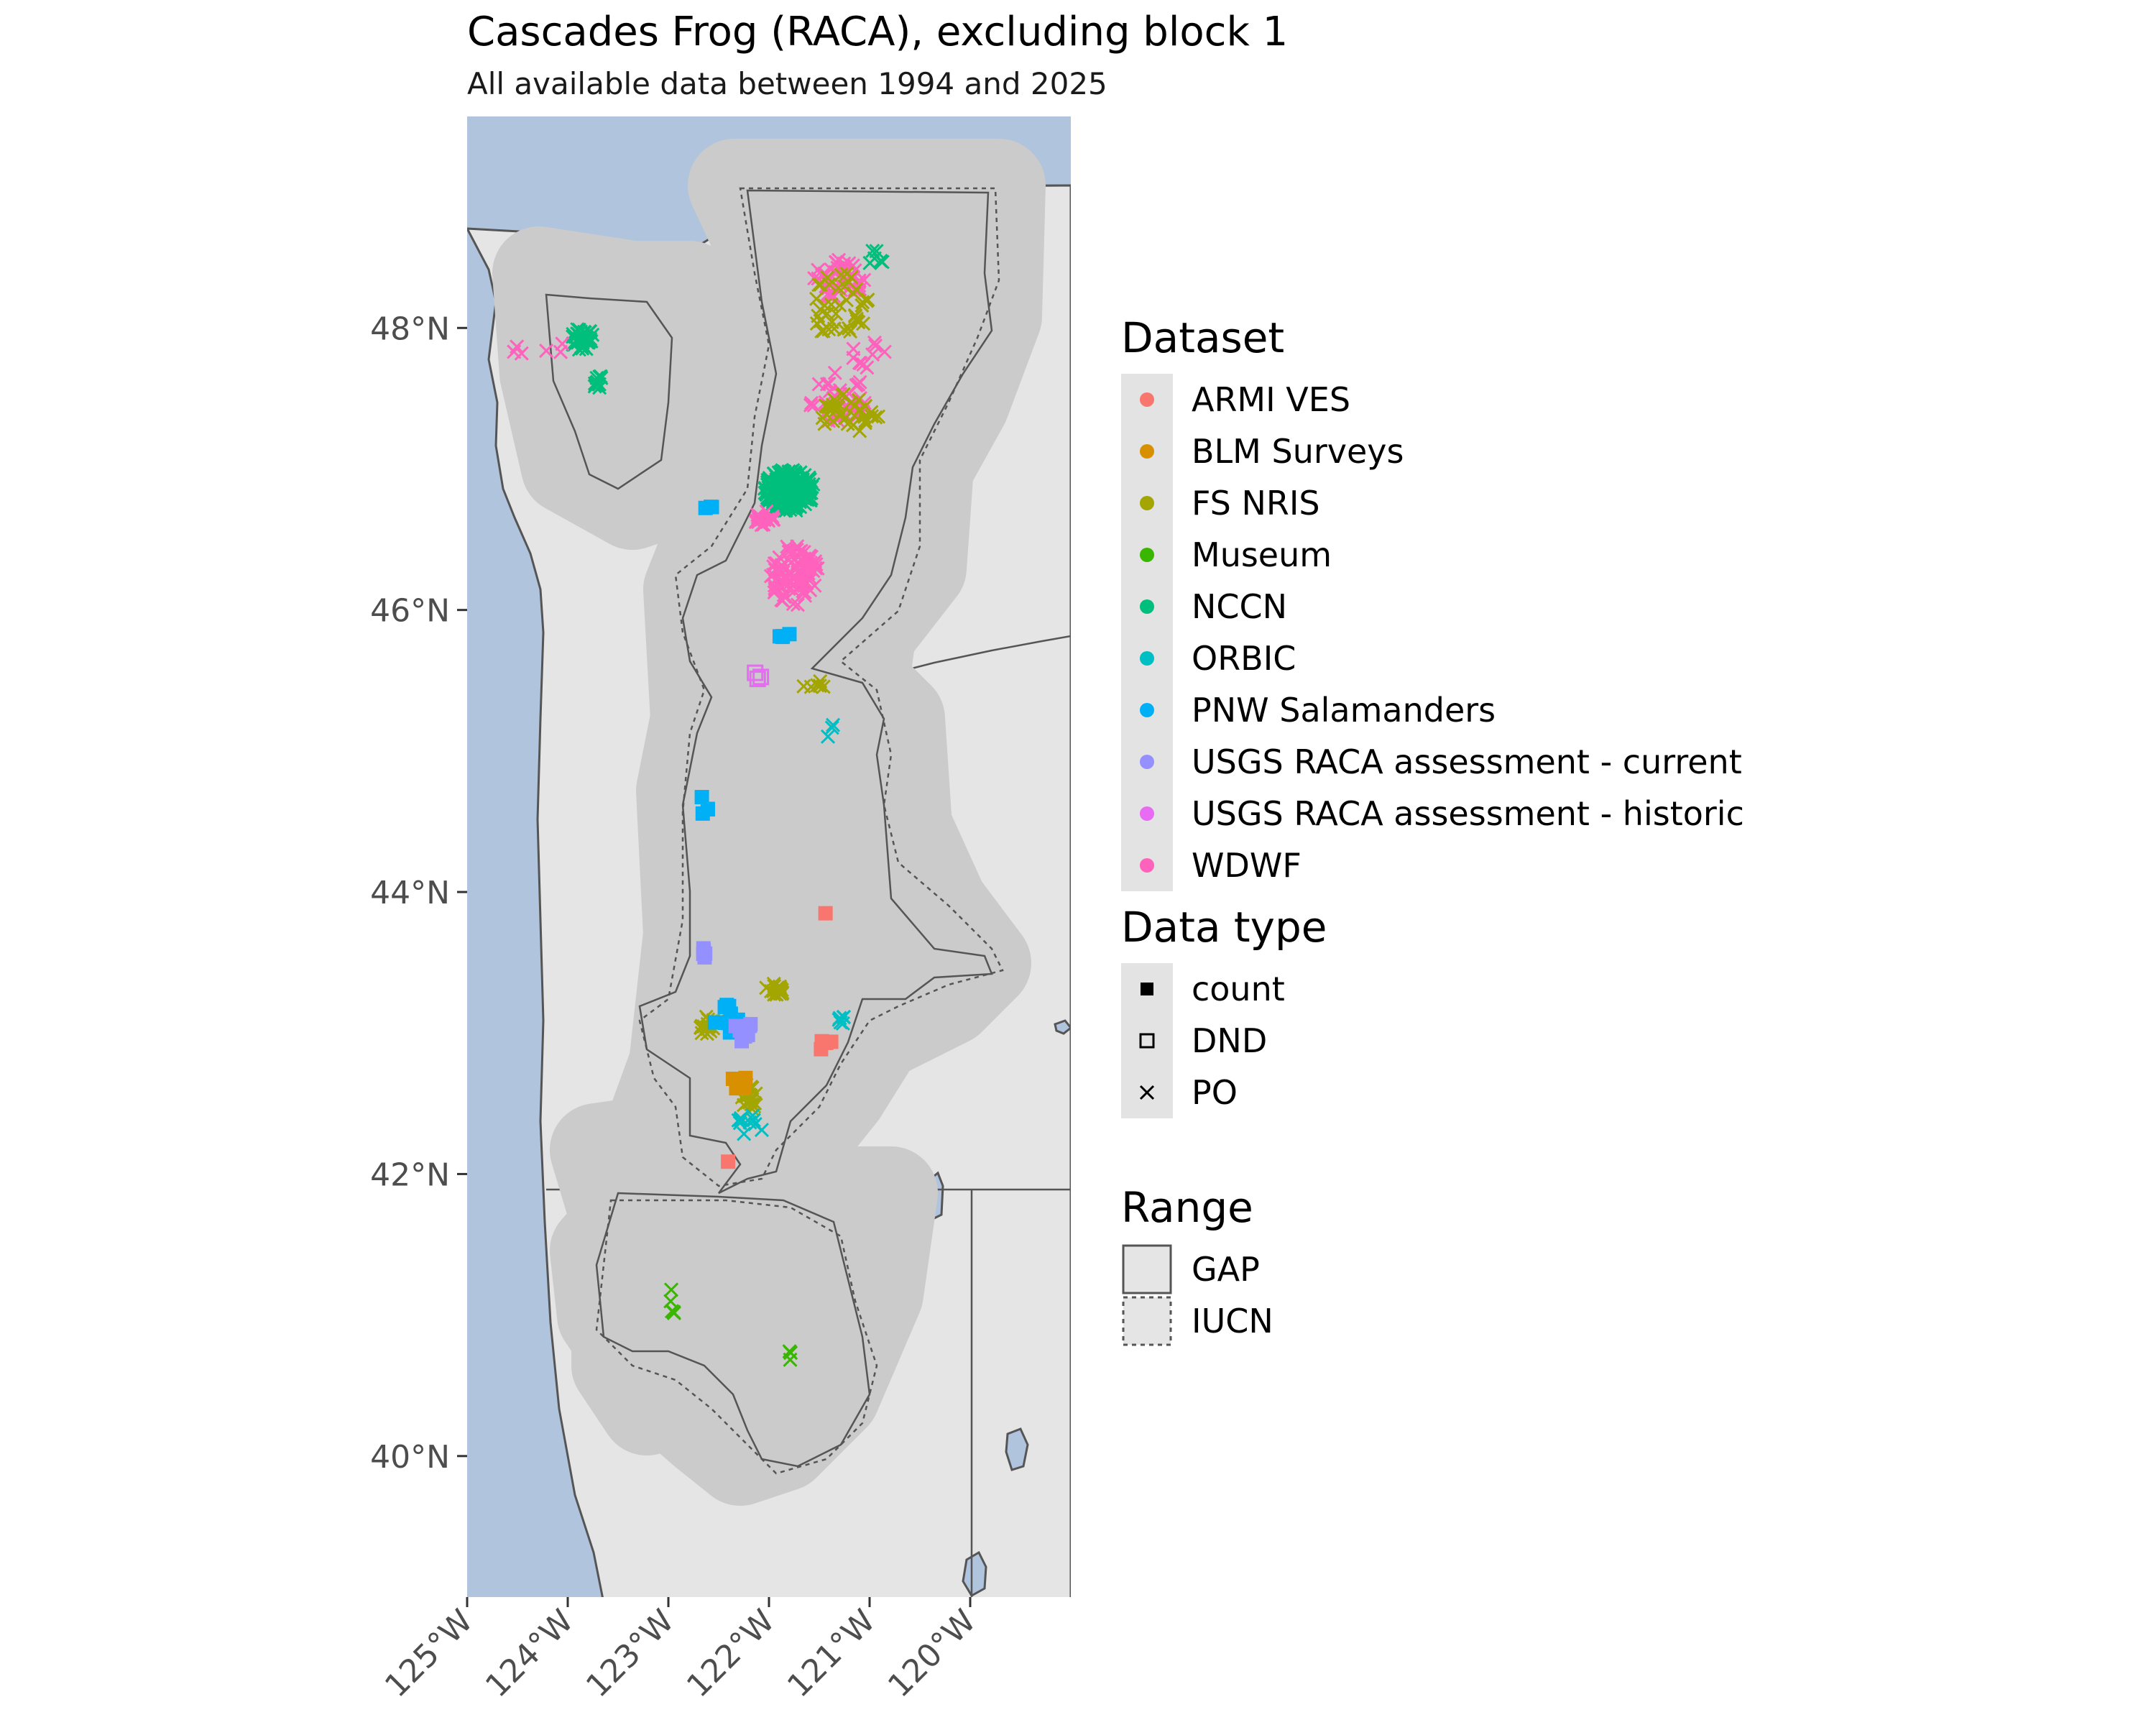 The height and width of the screenshot is (1725, 2156). What do you see at coordinates (1517, 1041) in the screenshot?
I see `legend-item-data-type: DND` at bounding box center [1517, 1041].